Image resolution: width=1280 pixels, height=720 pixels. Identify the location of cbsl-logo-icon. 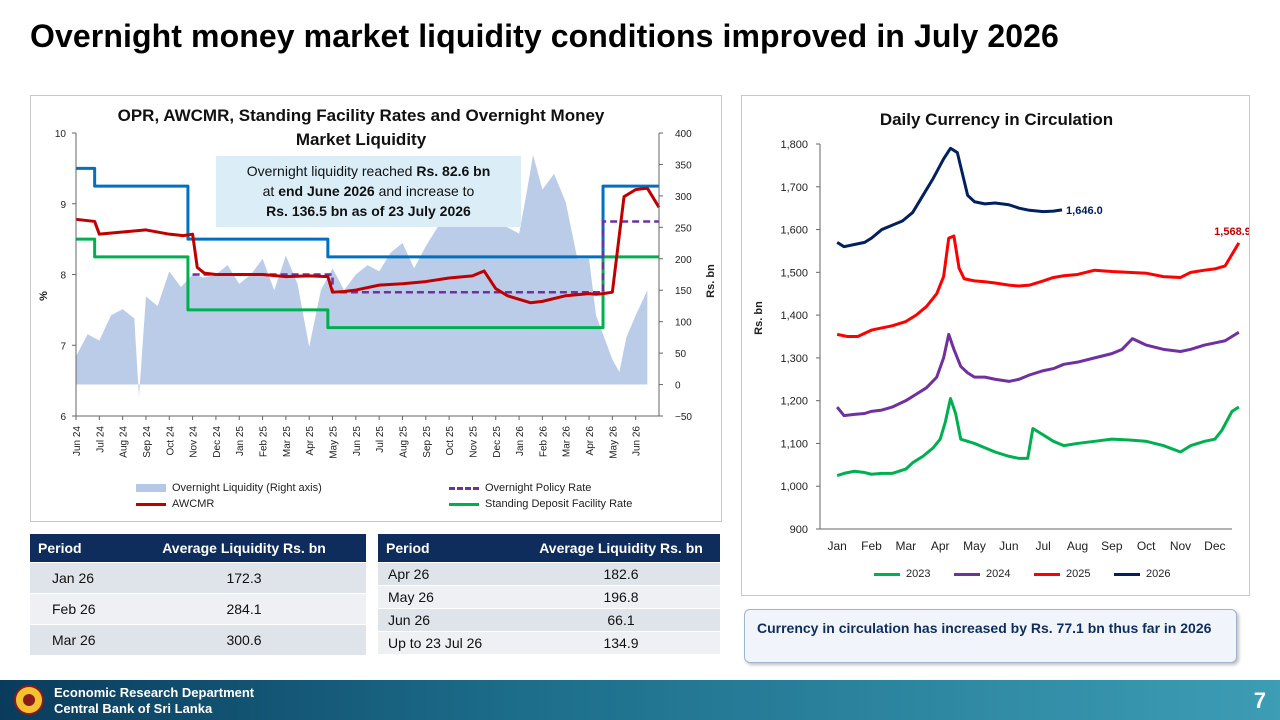
(29, 700).